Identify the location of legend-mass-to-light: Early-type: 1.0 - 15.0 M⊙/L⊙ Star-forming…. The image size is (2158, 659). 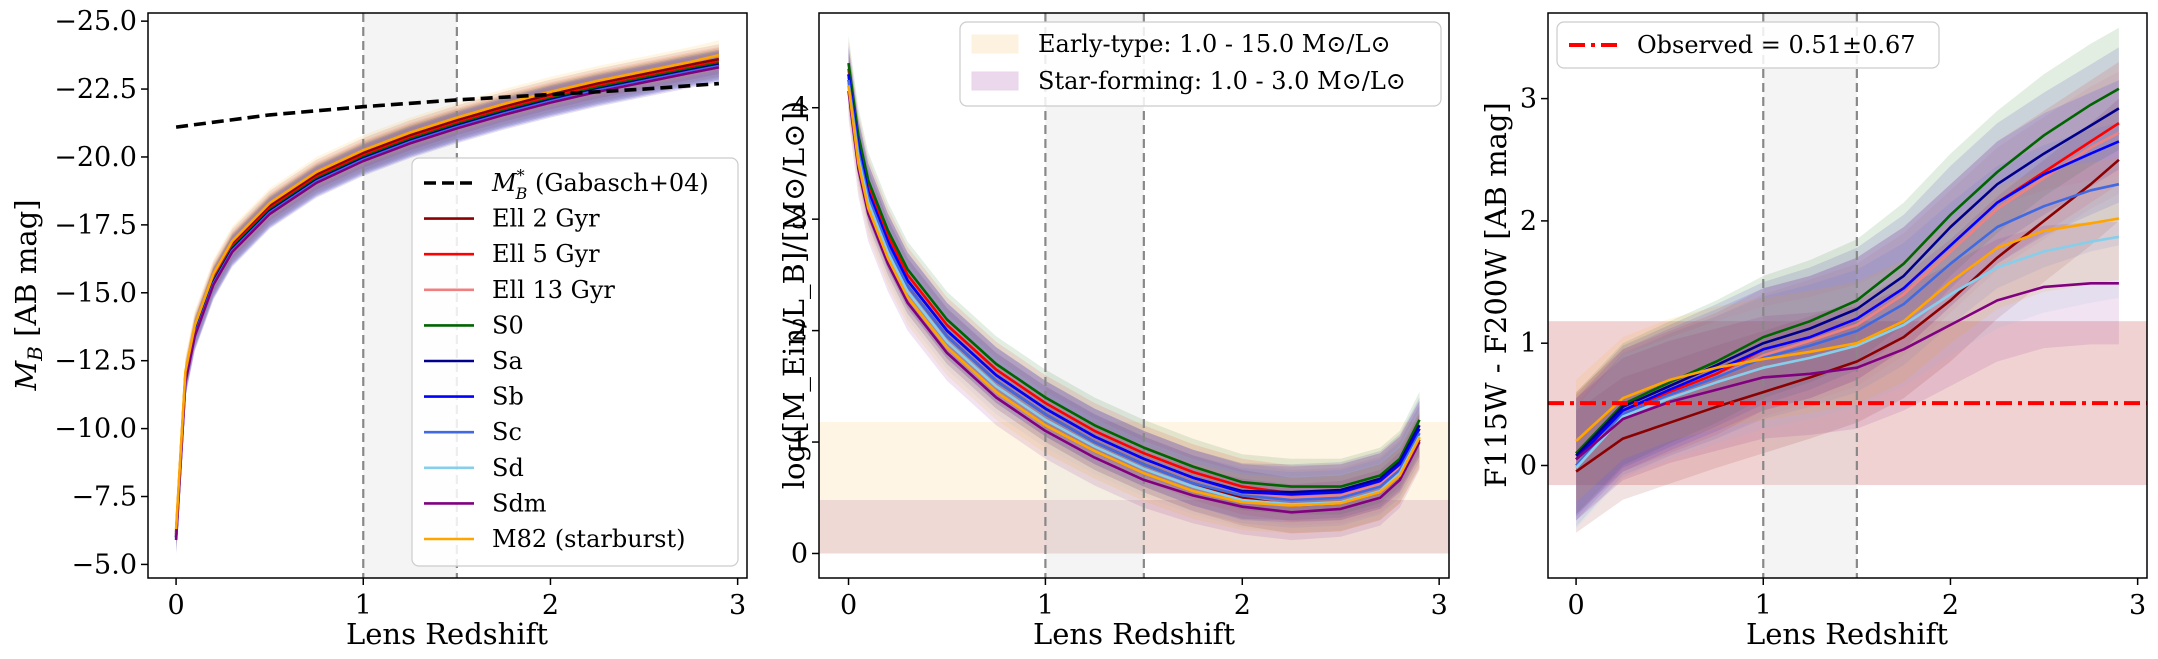
(1200, 64).